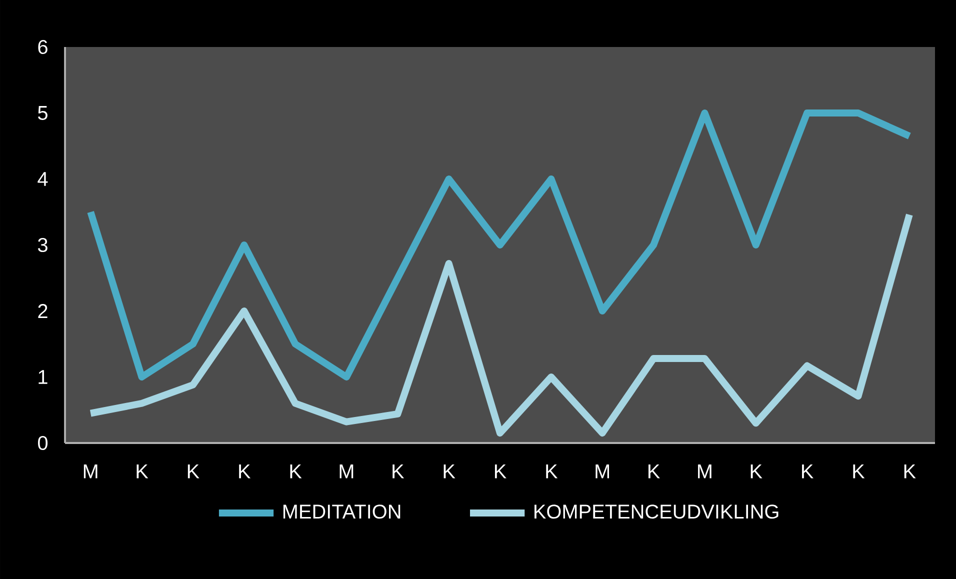  What do you see at coordinates (43, 47) in the screenshot?
I see `y-tick-label: 6` at bounding box center [43, 47].